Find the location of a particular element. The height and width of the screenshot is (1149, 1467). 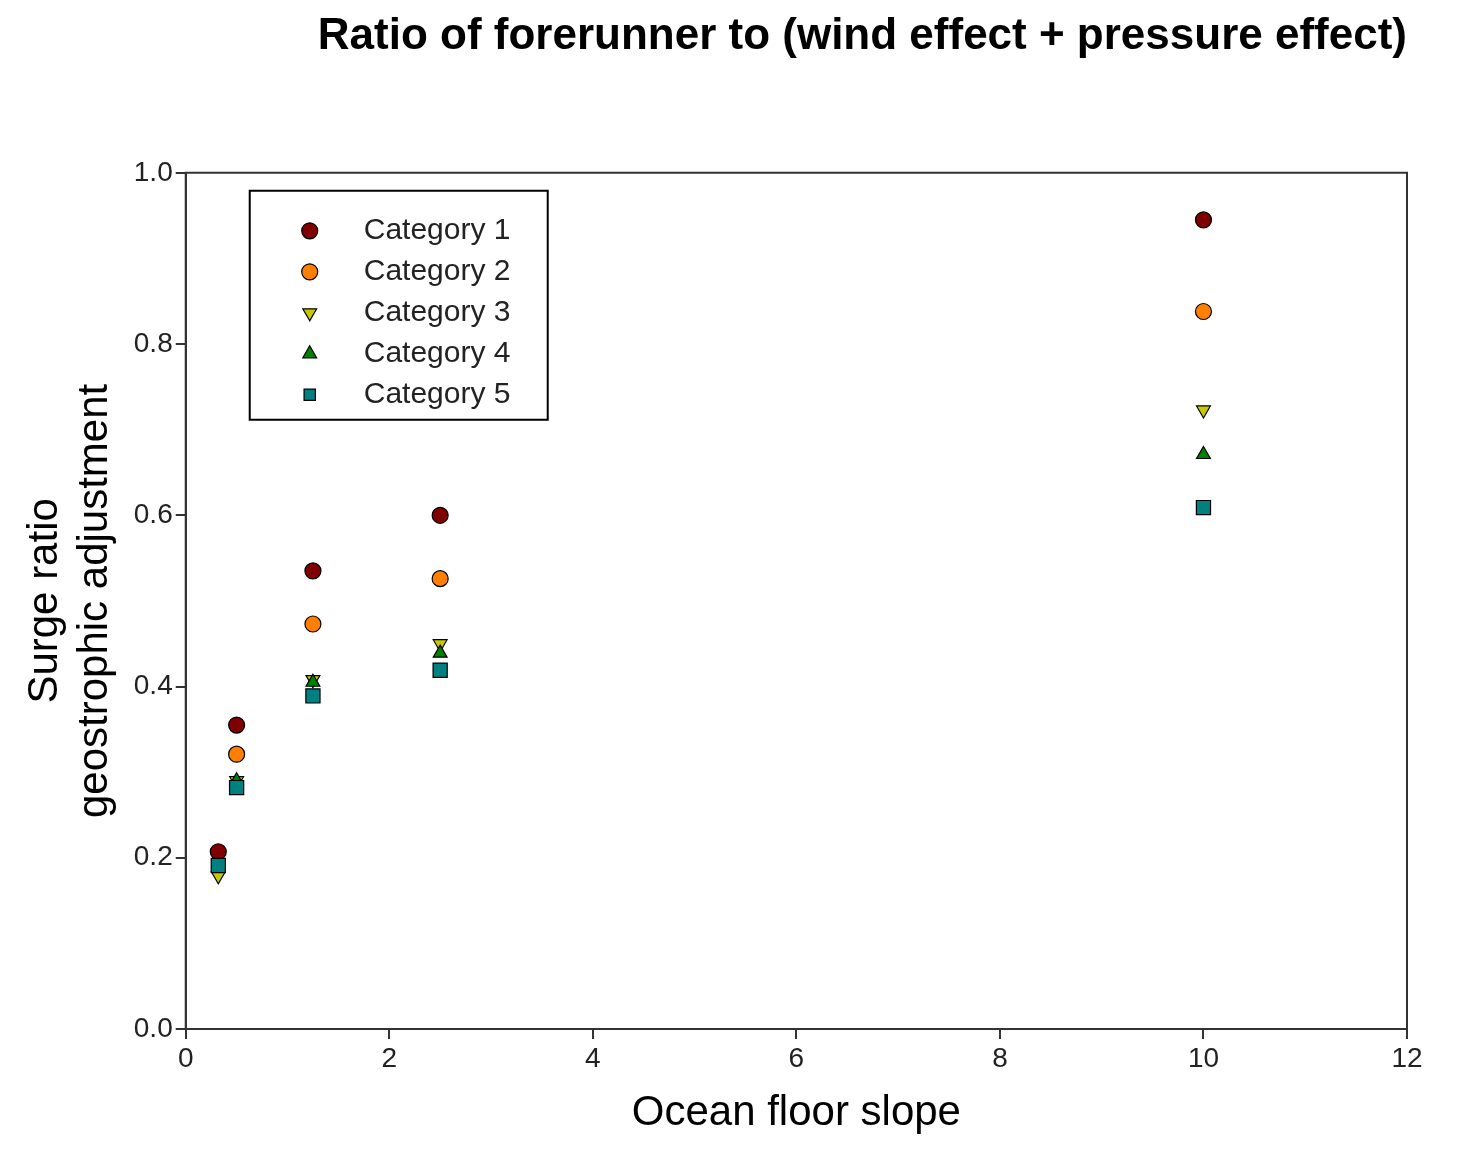

y-tick-label: 0.2 is located at coordinates (153, 856).